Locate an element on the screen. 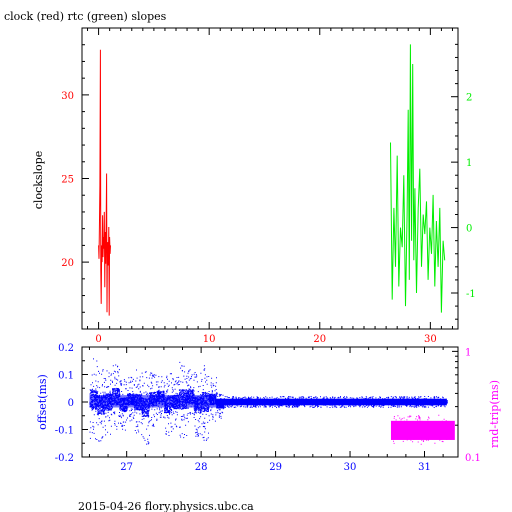 The height and width of the screenshot is (512, 512). top-x-tick-label: 30 is located at coordinates (430, 339).